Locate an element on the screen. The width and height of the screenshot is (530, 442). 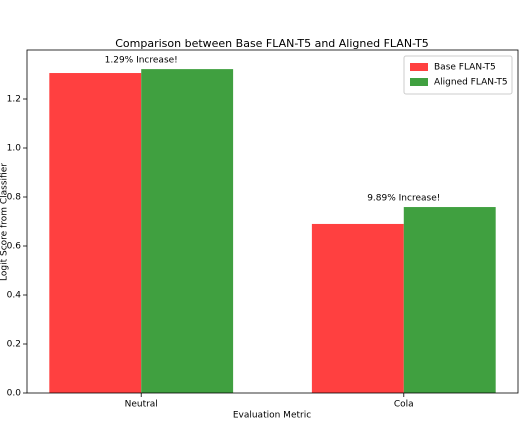
legend-box is located at coordinates (458, 75).